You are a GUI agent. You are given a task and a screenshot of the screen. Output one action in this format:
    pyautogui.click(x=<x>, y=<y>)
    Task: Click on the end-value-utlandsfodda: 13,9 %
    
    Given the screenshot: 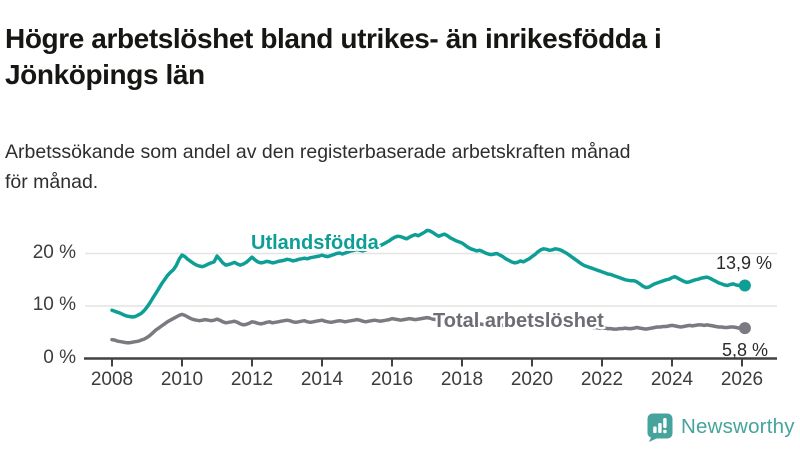 What is the action you would take?
    pyautogui.click(x=743, y=263)
    